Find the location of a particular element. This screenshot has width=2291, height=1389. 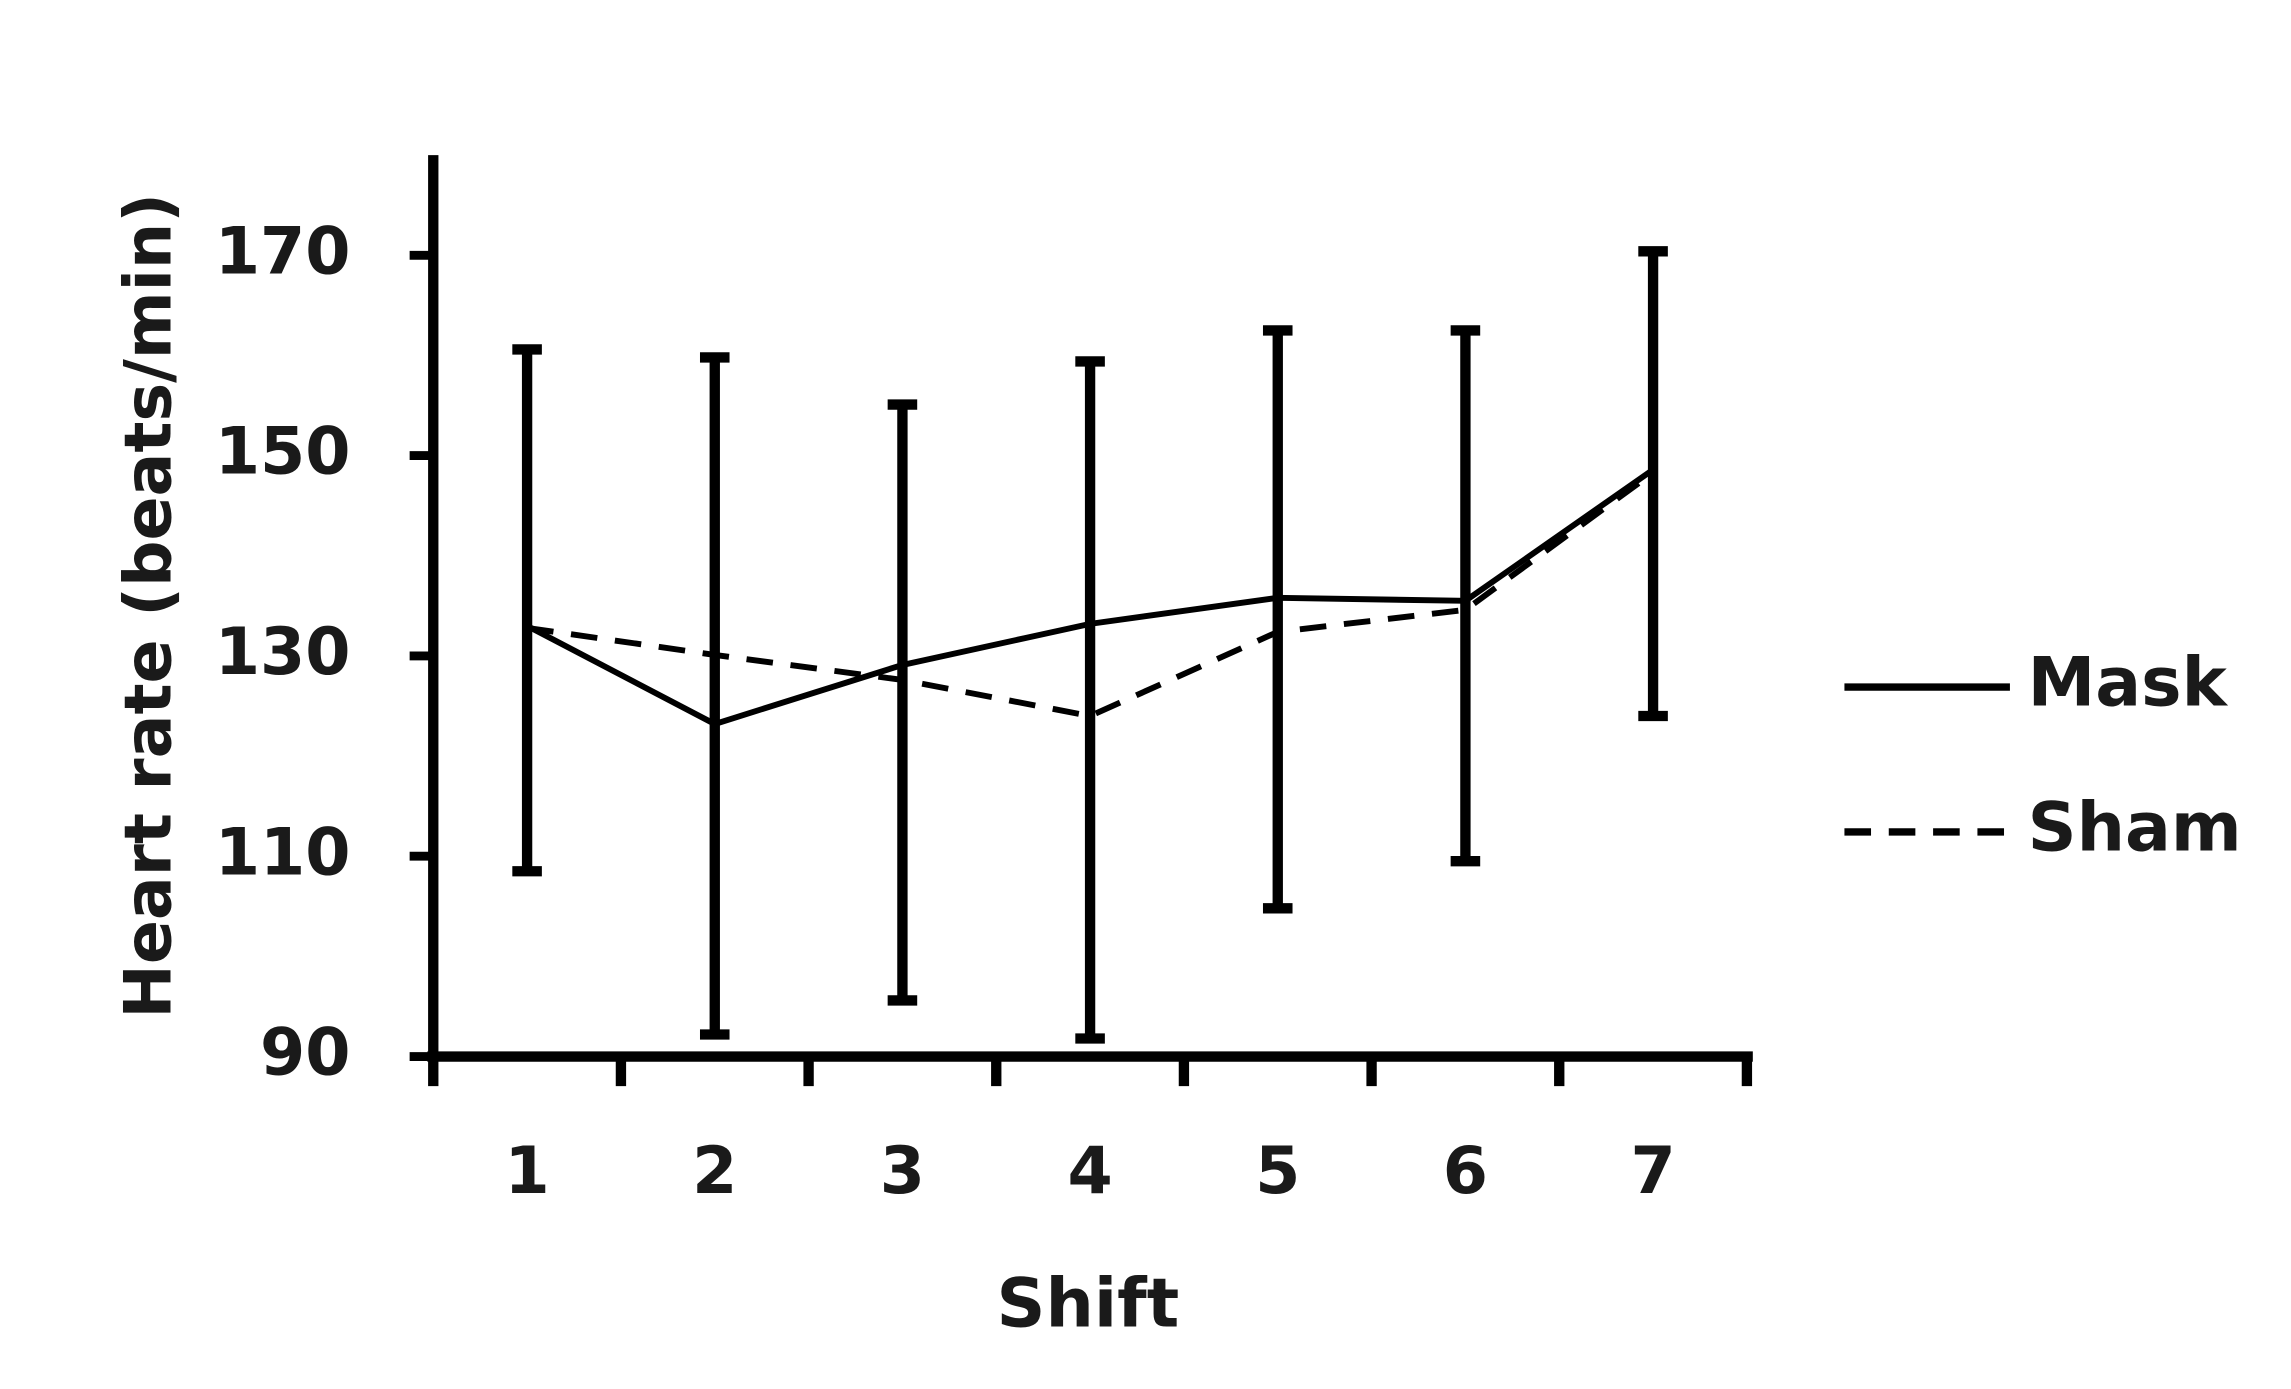

y-tick-label: 170 is located at coordinates (283, 251).